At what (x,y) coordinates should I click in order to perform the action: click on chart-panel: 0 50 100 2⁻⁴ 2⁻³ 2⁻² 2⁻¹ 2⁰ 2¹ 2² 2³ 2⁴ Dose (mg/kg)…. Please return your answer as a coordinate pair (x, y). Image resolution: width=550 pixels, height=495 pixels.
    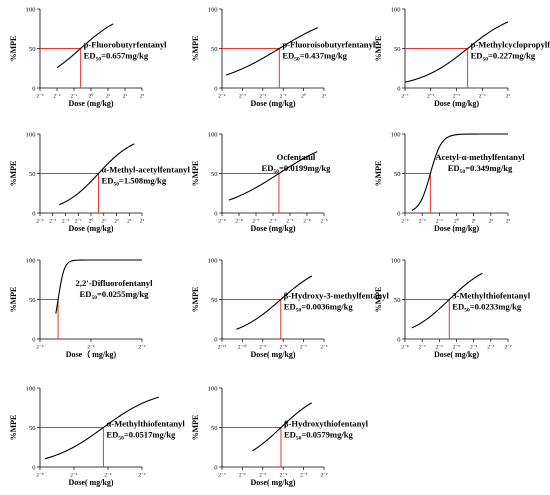
    Looking at the image, I should click on (99, 182).